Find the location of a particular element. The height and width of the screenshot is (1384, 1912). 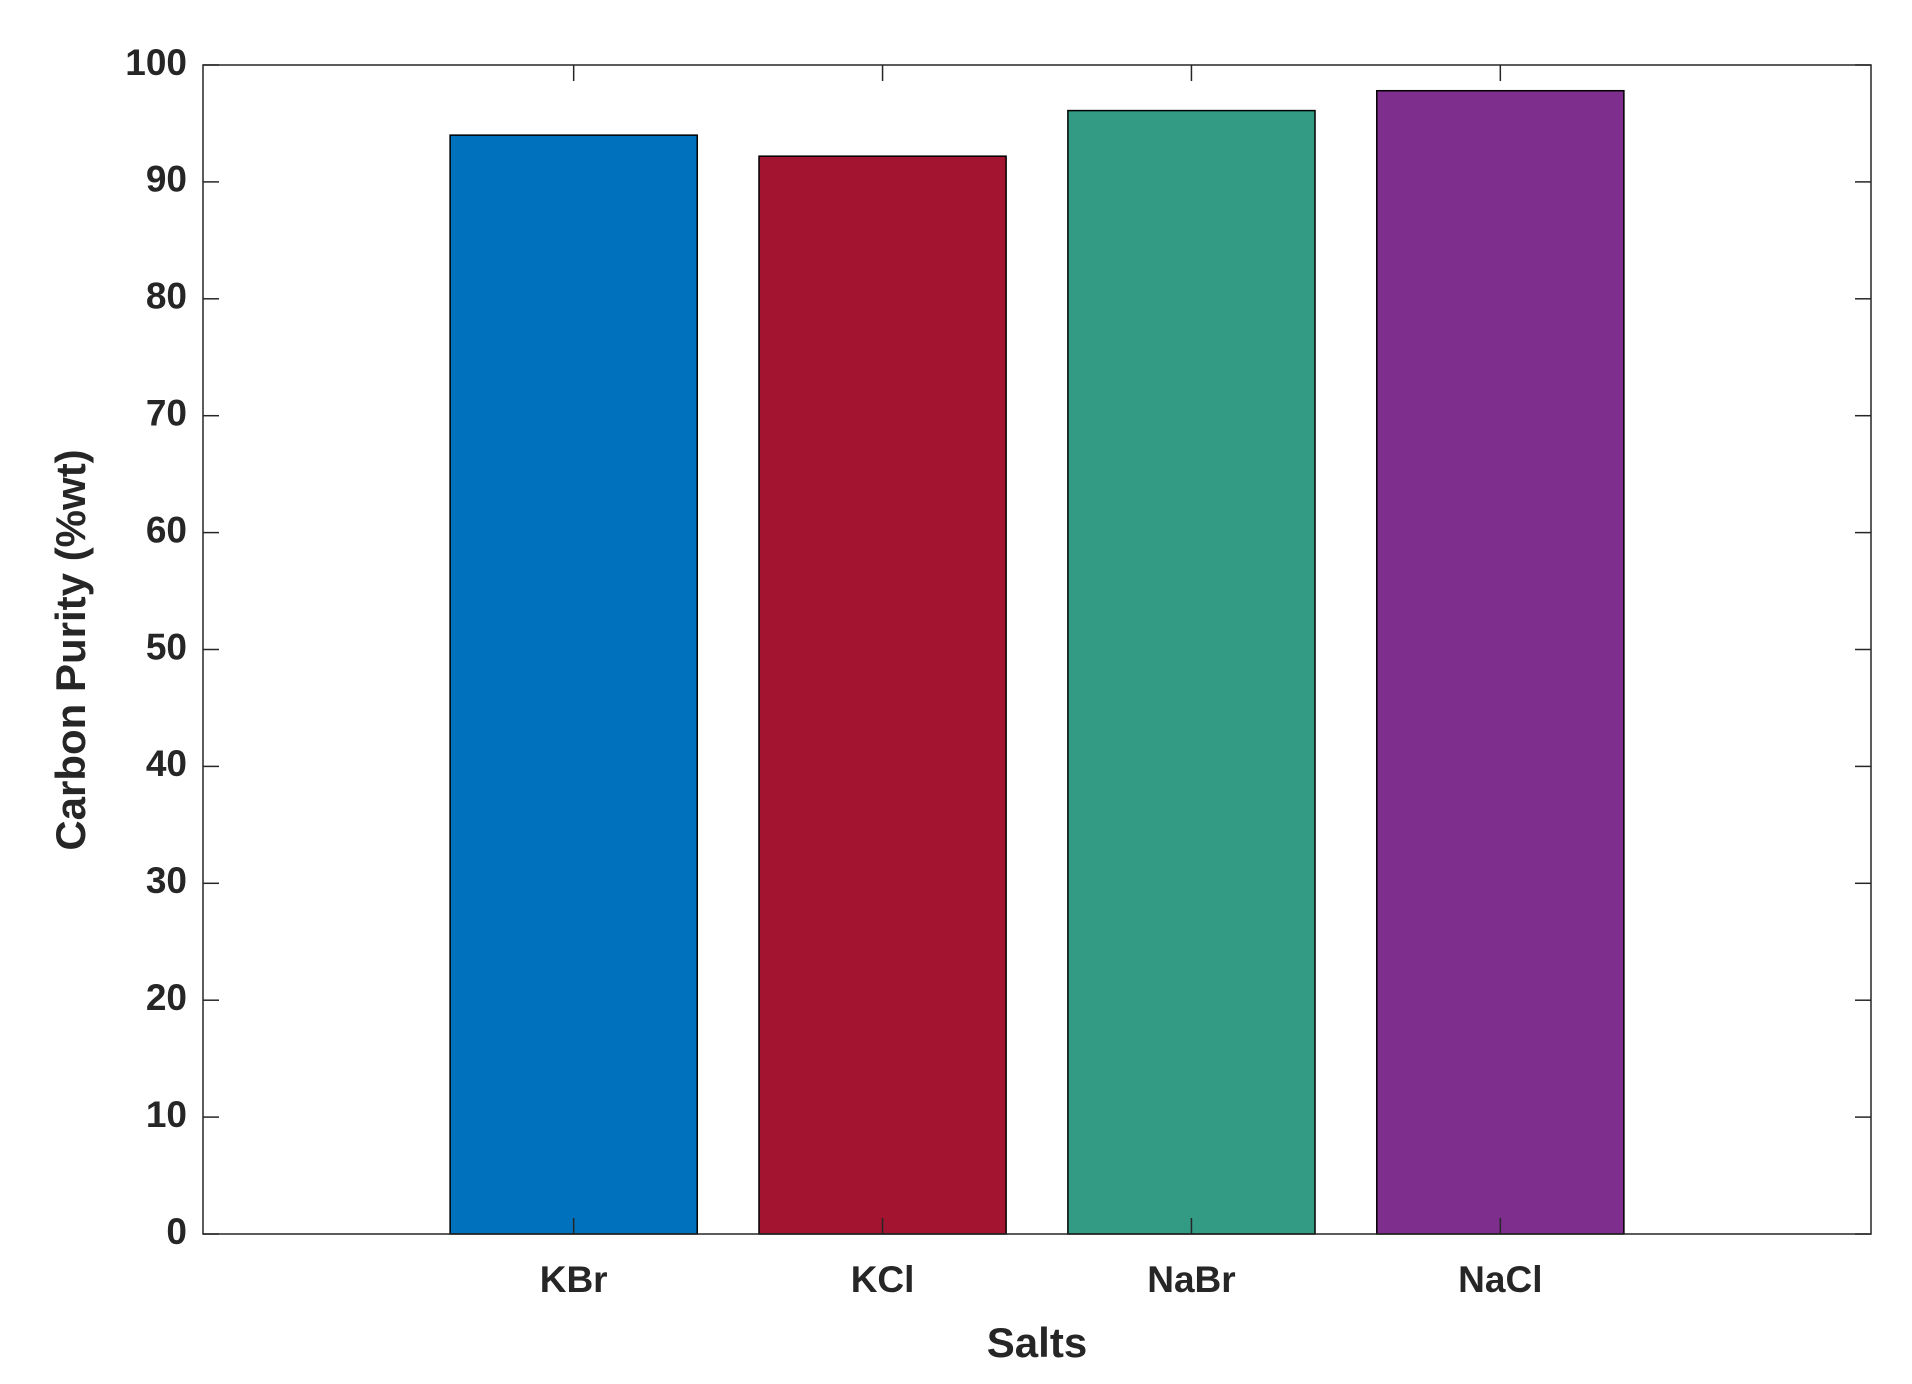

y-tick-label: 80 is located at coordinates (166, 296).